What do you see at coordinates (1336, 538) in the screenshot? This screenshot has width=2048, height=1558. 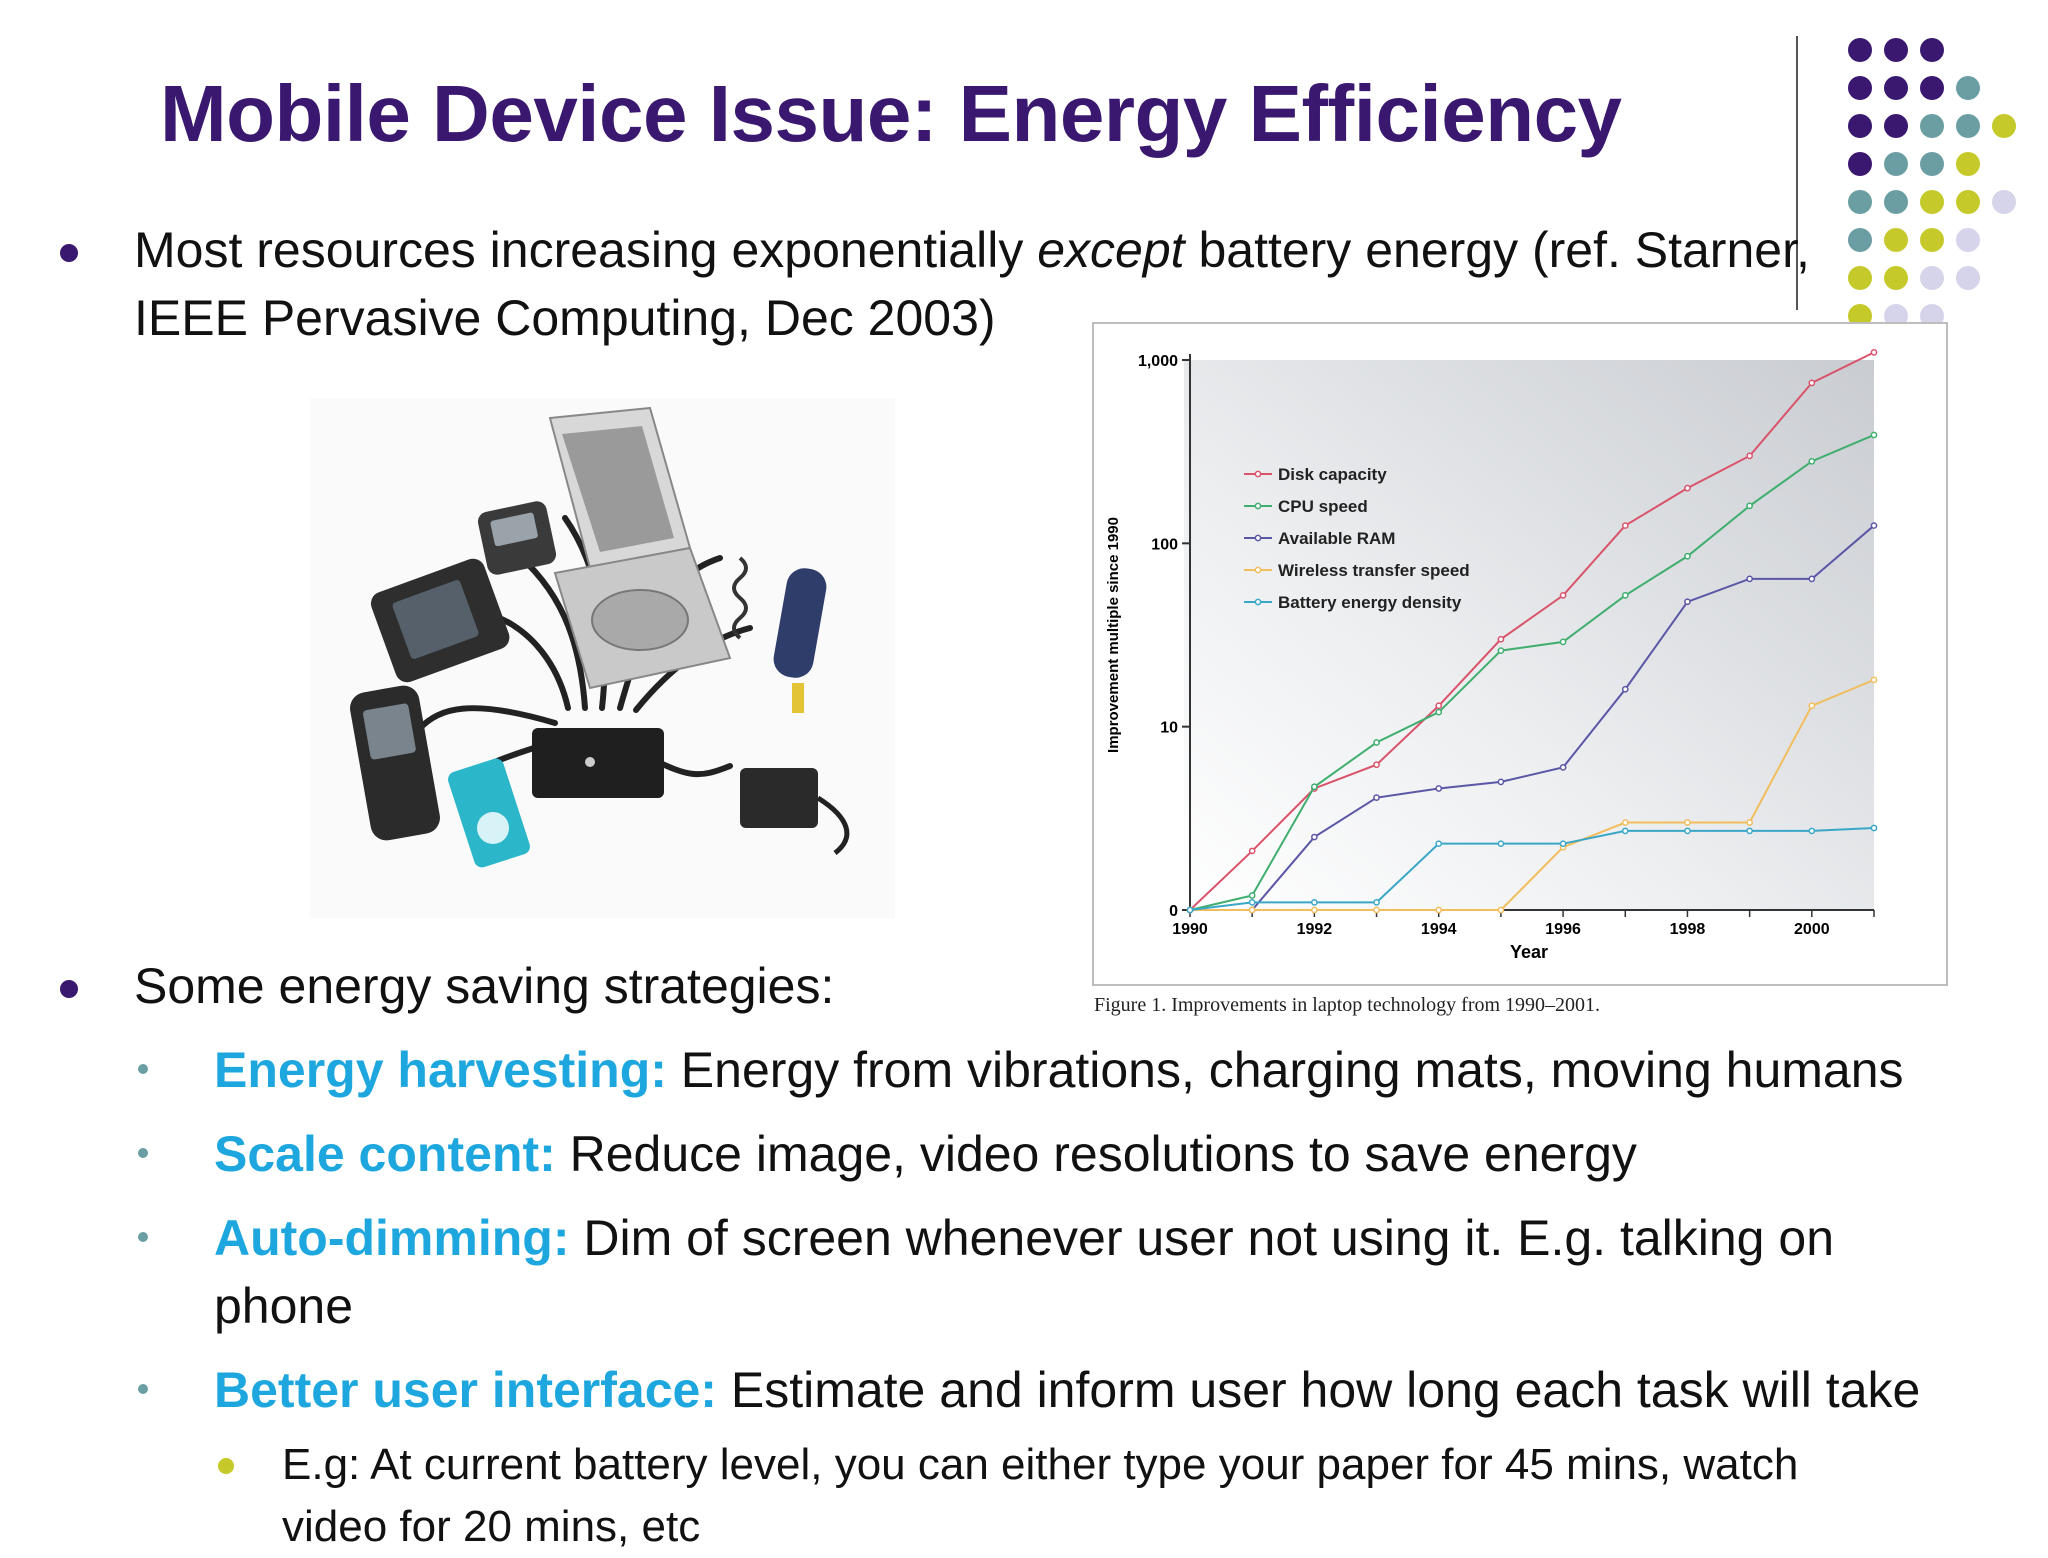 I see `legend-label: Available RAM` at bounding box center [1336, 538].